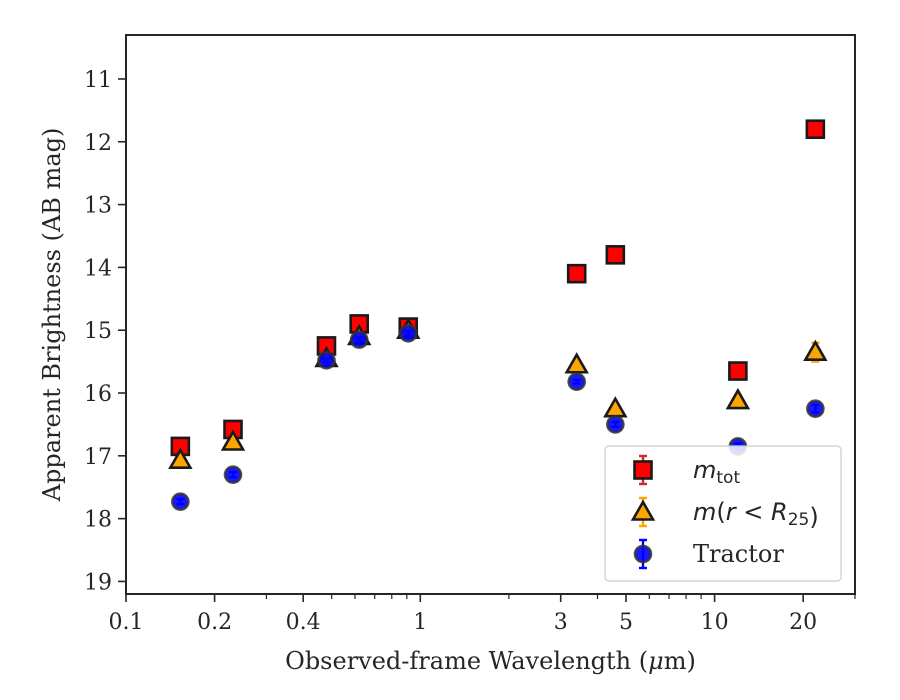 The image size is (900, 700). What do you see at coordinates (643, 554) in the screenshot?
I see `legend-marker-circle` at bounding box center [643, 554].